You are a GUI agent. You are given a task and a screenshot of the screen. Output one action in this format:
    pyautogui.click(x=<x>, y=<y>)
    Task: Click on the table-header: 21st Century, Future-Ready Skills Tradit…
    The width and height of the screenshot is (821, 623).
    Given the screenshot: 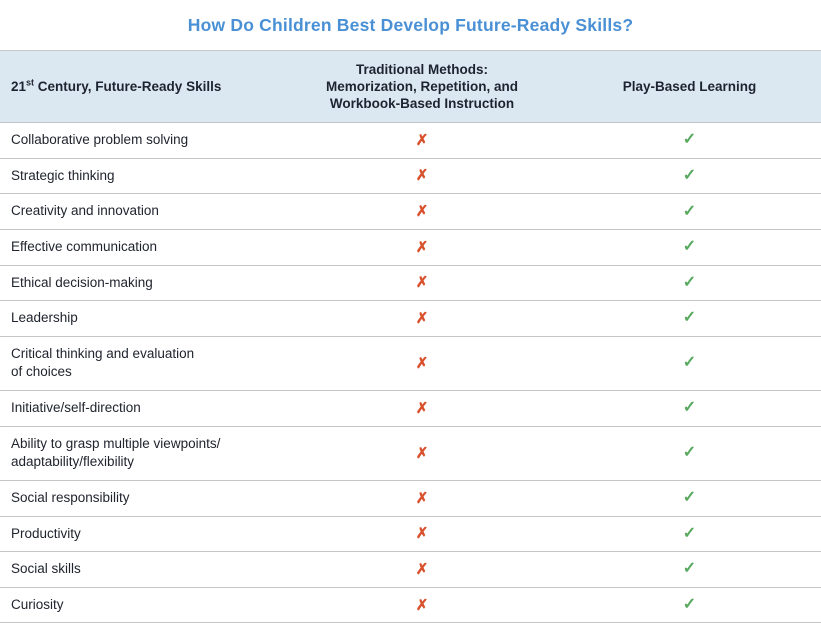 What is the action you would take?
    pyautogui.click(x=410, y=86)
    